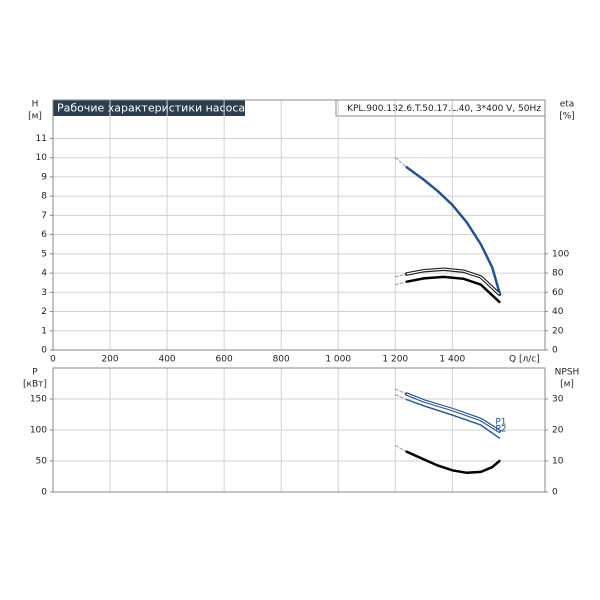 The image size is (600, 600). What do you see at coordinates (567, 373) in the screenshot?
I see `y2-axis-label: NPSH` at bounding box center [567, 373].